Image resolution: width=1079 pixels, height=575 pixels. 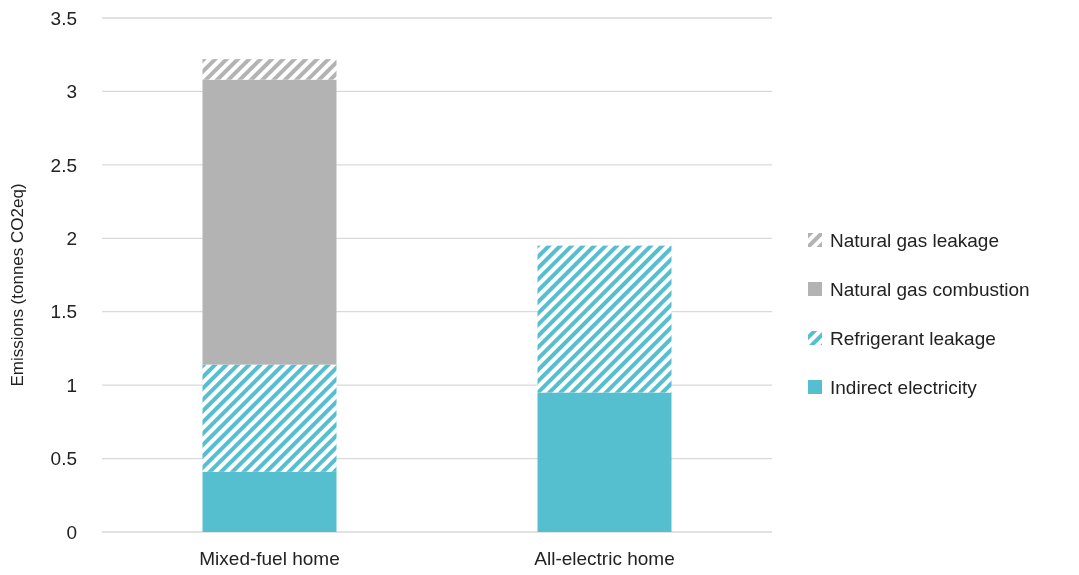 I want to click on x-tick-label: All-electric home, so click(x=604, y=558).